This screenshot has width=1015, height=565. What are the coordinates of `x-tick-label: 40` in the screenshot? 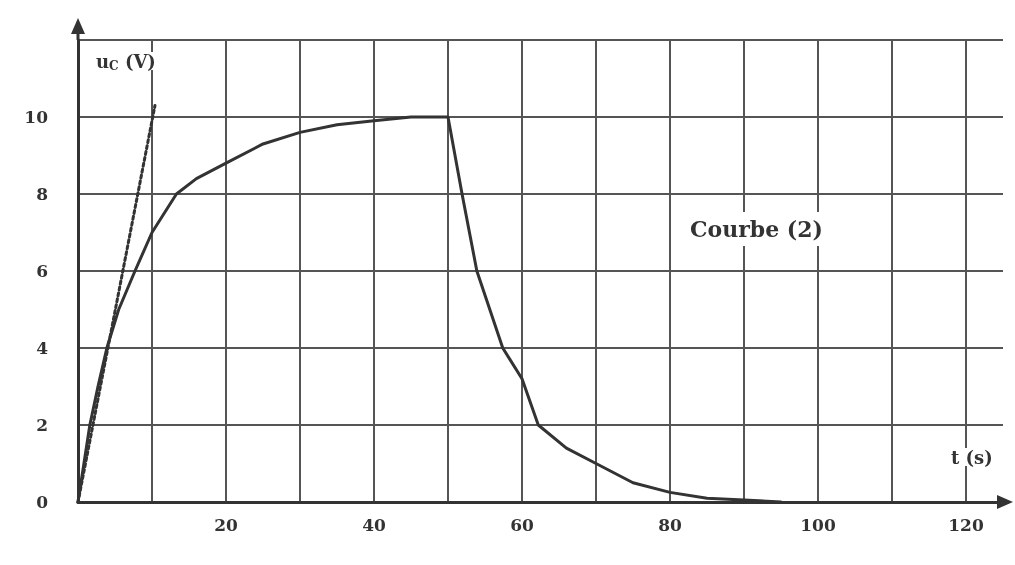 It's located at (374, 524).